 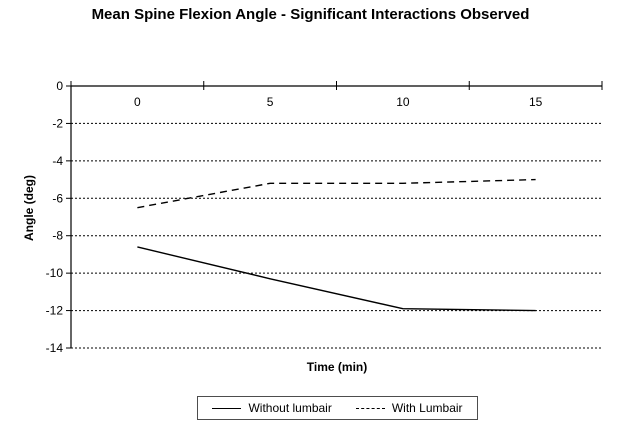 What do you see at coordinates (370, 408) in the screenshot?
I see `dashed-line-swatch-icon` at bounding box center [370, 408].